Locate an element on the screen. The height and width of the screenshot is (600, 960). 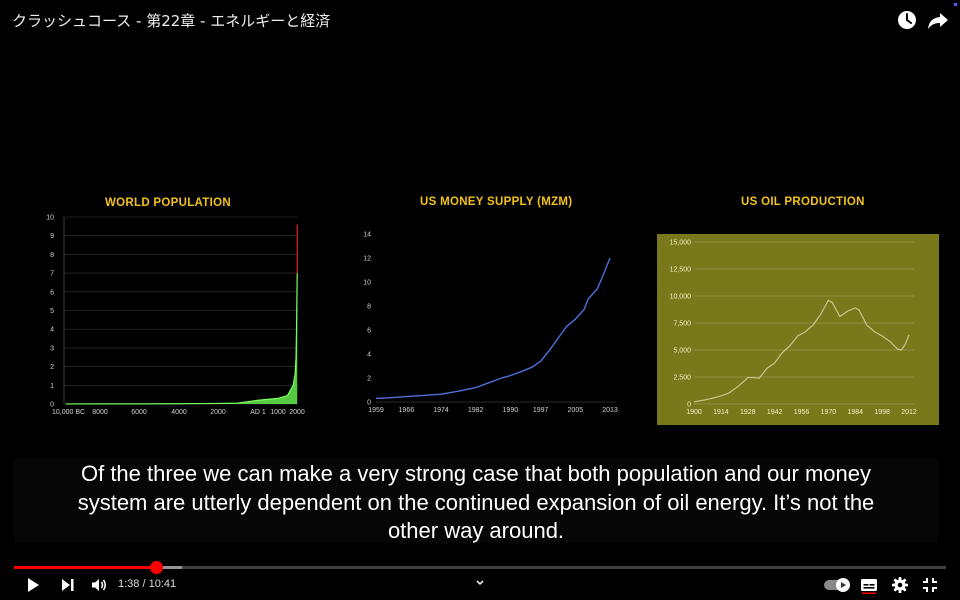
money-supply-line is located at coordinates (493, 328).